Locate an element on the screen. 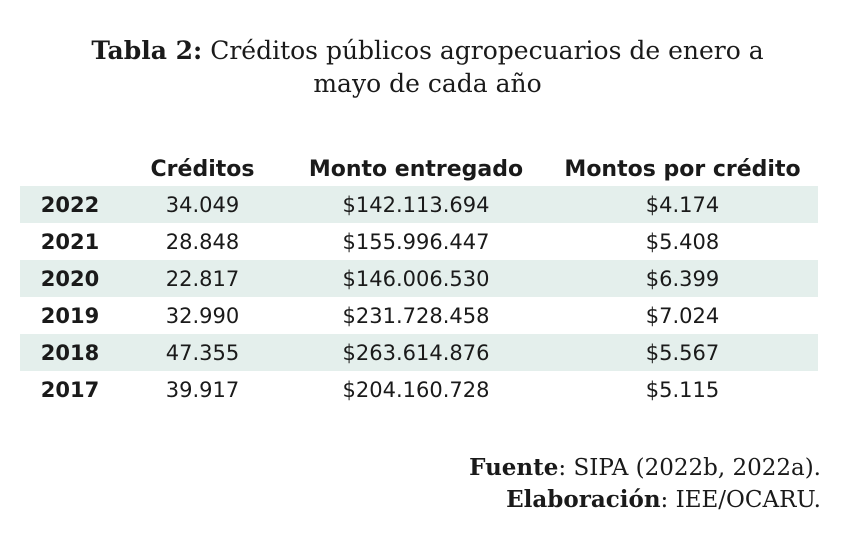  row-creditos: 34.049 is located at coordinates (202, 204).